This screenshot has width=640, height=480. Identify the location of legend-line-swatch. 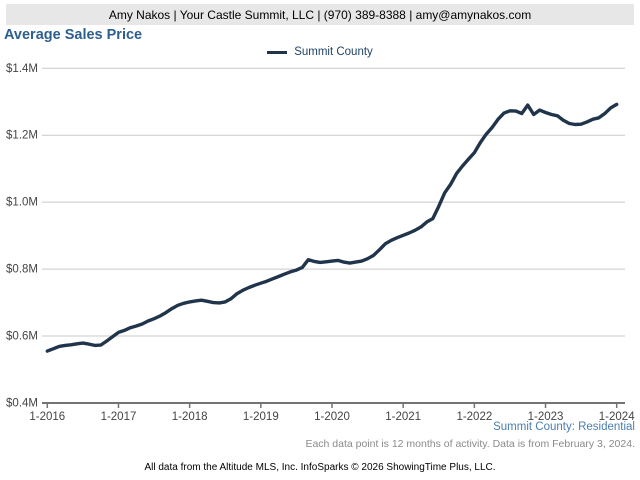
(277, 52).